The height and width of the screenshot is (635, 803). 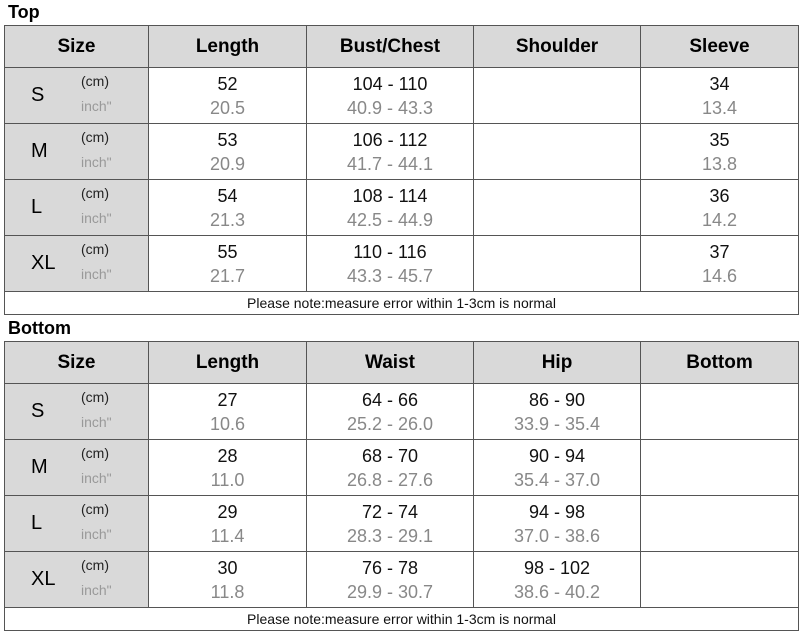 I want to click on measurement-cell: 30 11.8, so click(x=227, y=579).